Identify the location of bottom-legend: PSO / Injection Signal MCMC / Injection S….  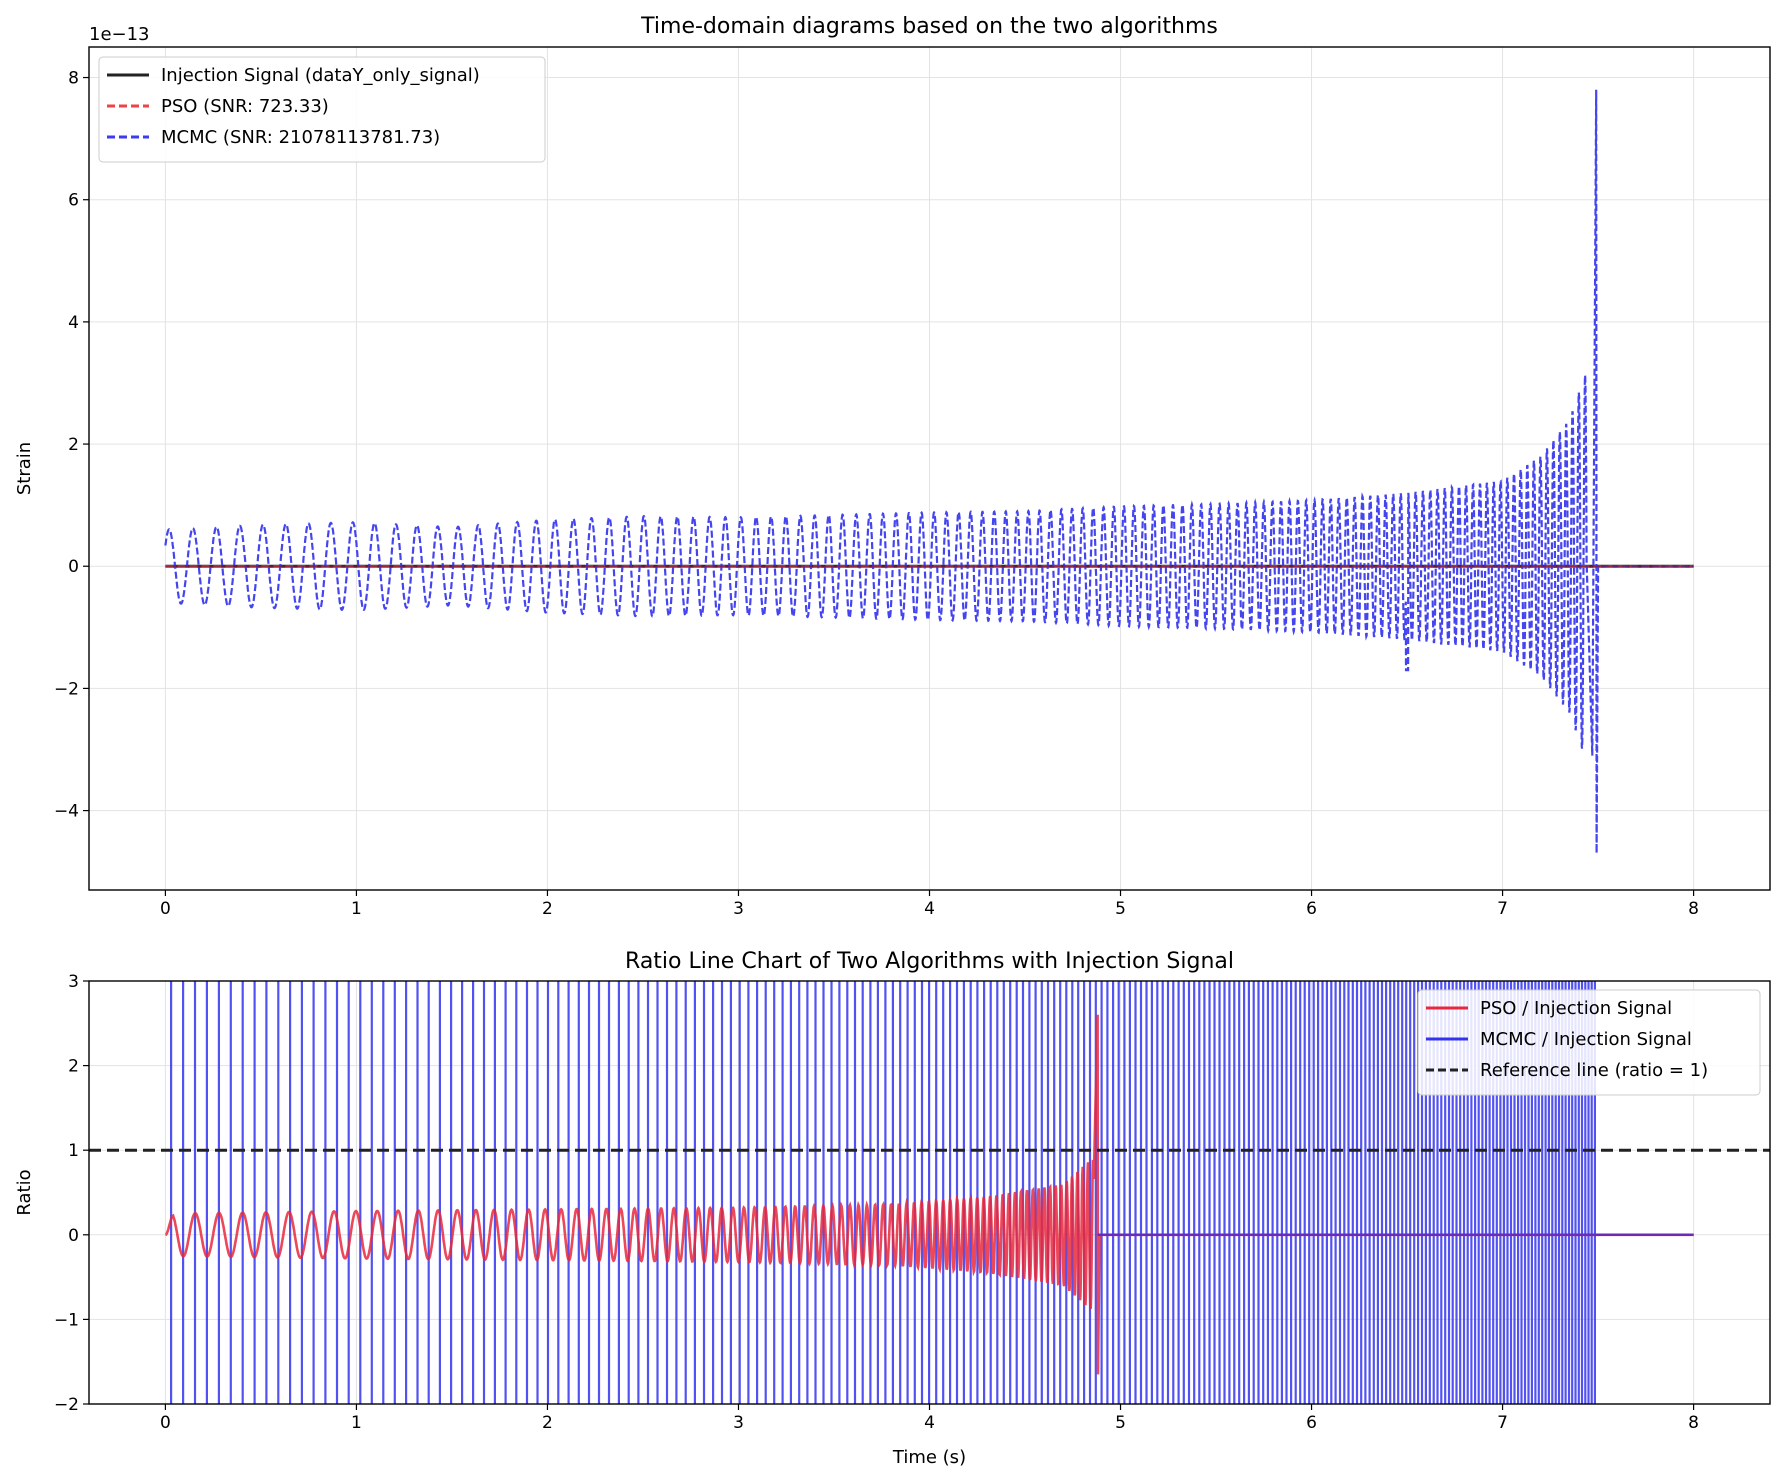
(1589, 1042).